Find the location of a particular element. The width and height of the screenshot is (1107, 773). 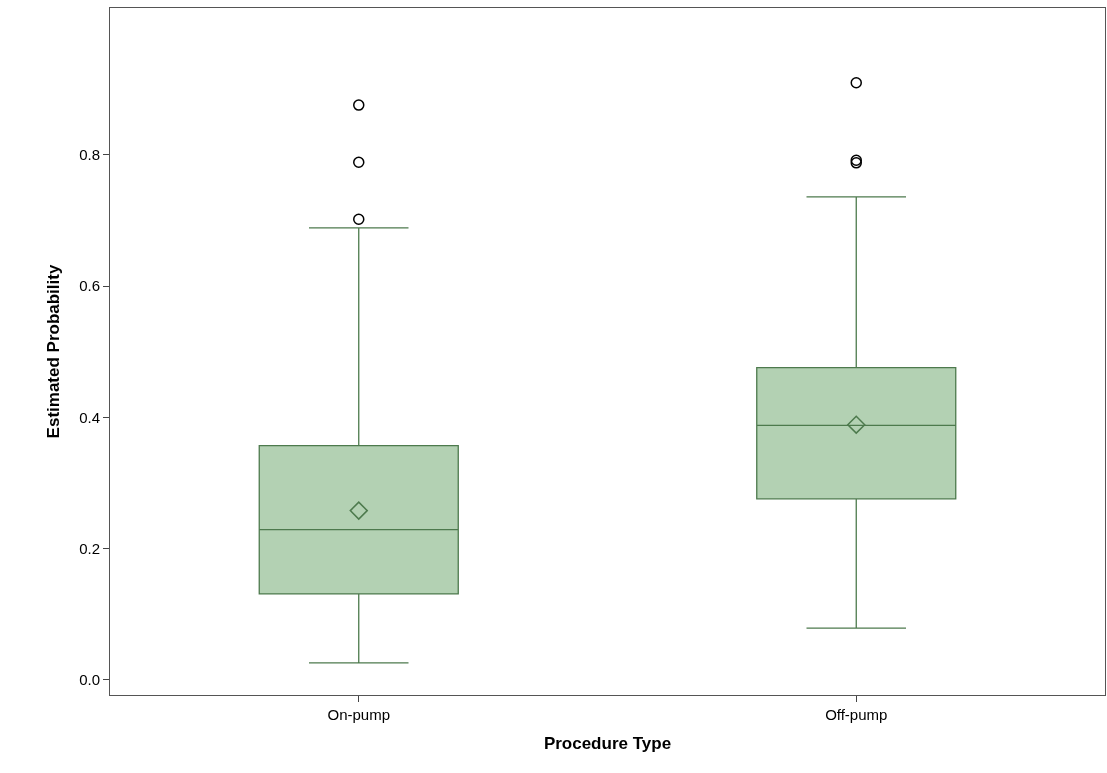

y-tick-label: 0.0 is located at coordinates (89, 680).